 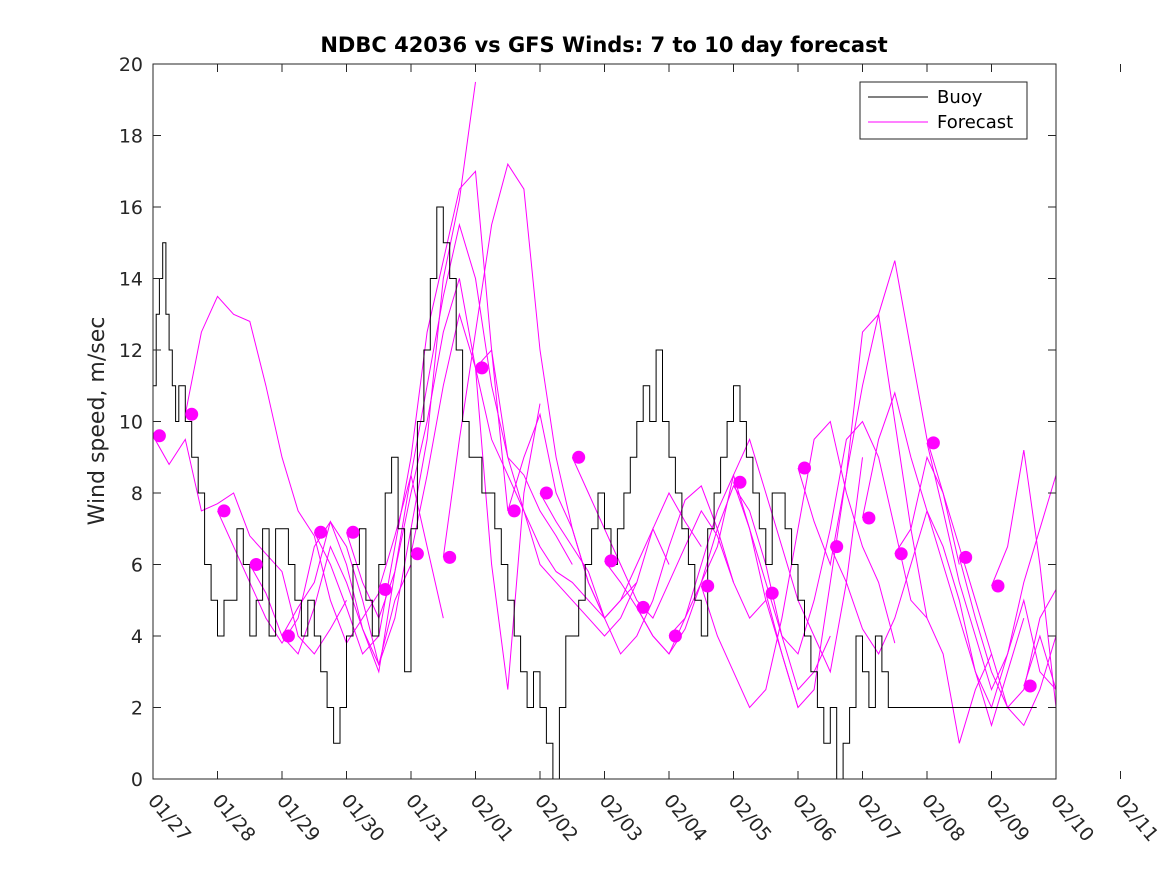 I want to click on y-tick-label: 10, so click(x=131, y=423).